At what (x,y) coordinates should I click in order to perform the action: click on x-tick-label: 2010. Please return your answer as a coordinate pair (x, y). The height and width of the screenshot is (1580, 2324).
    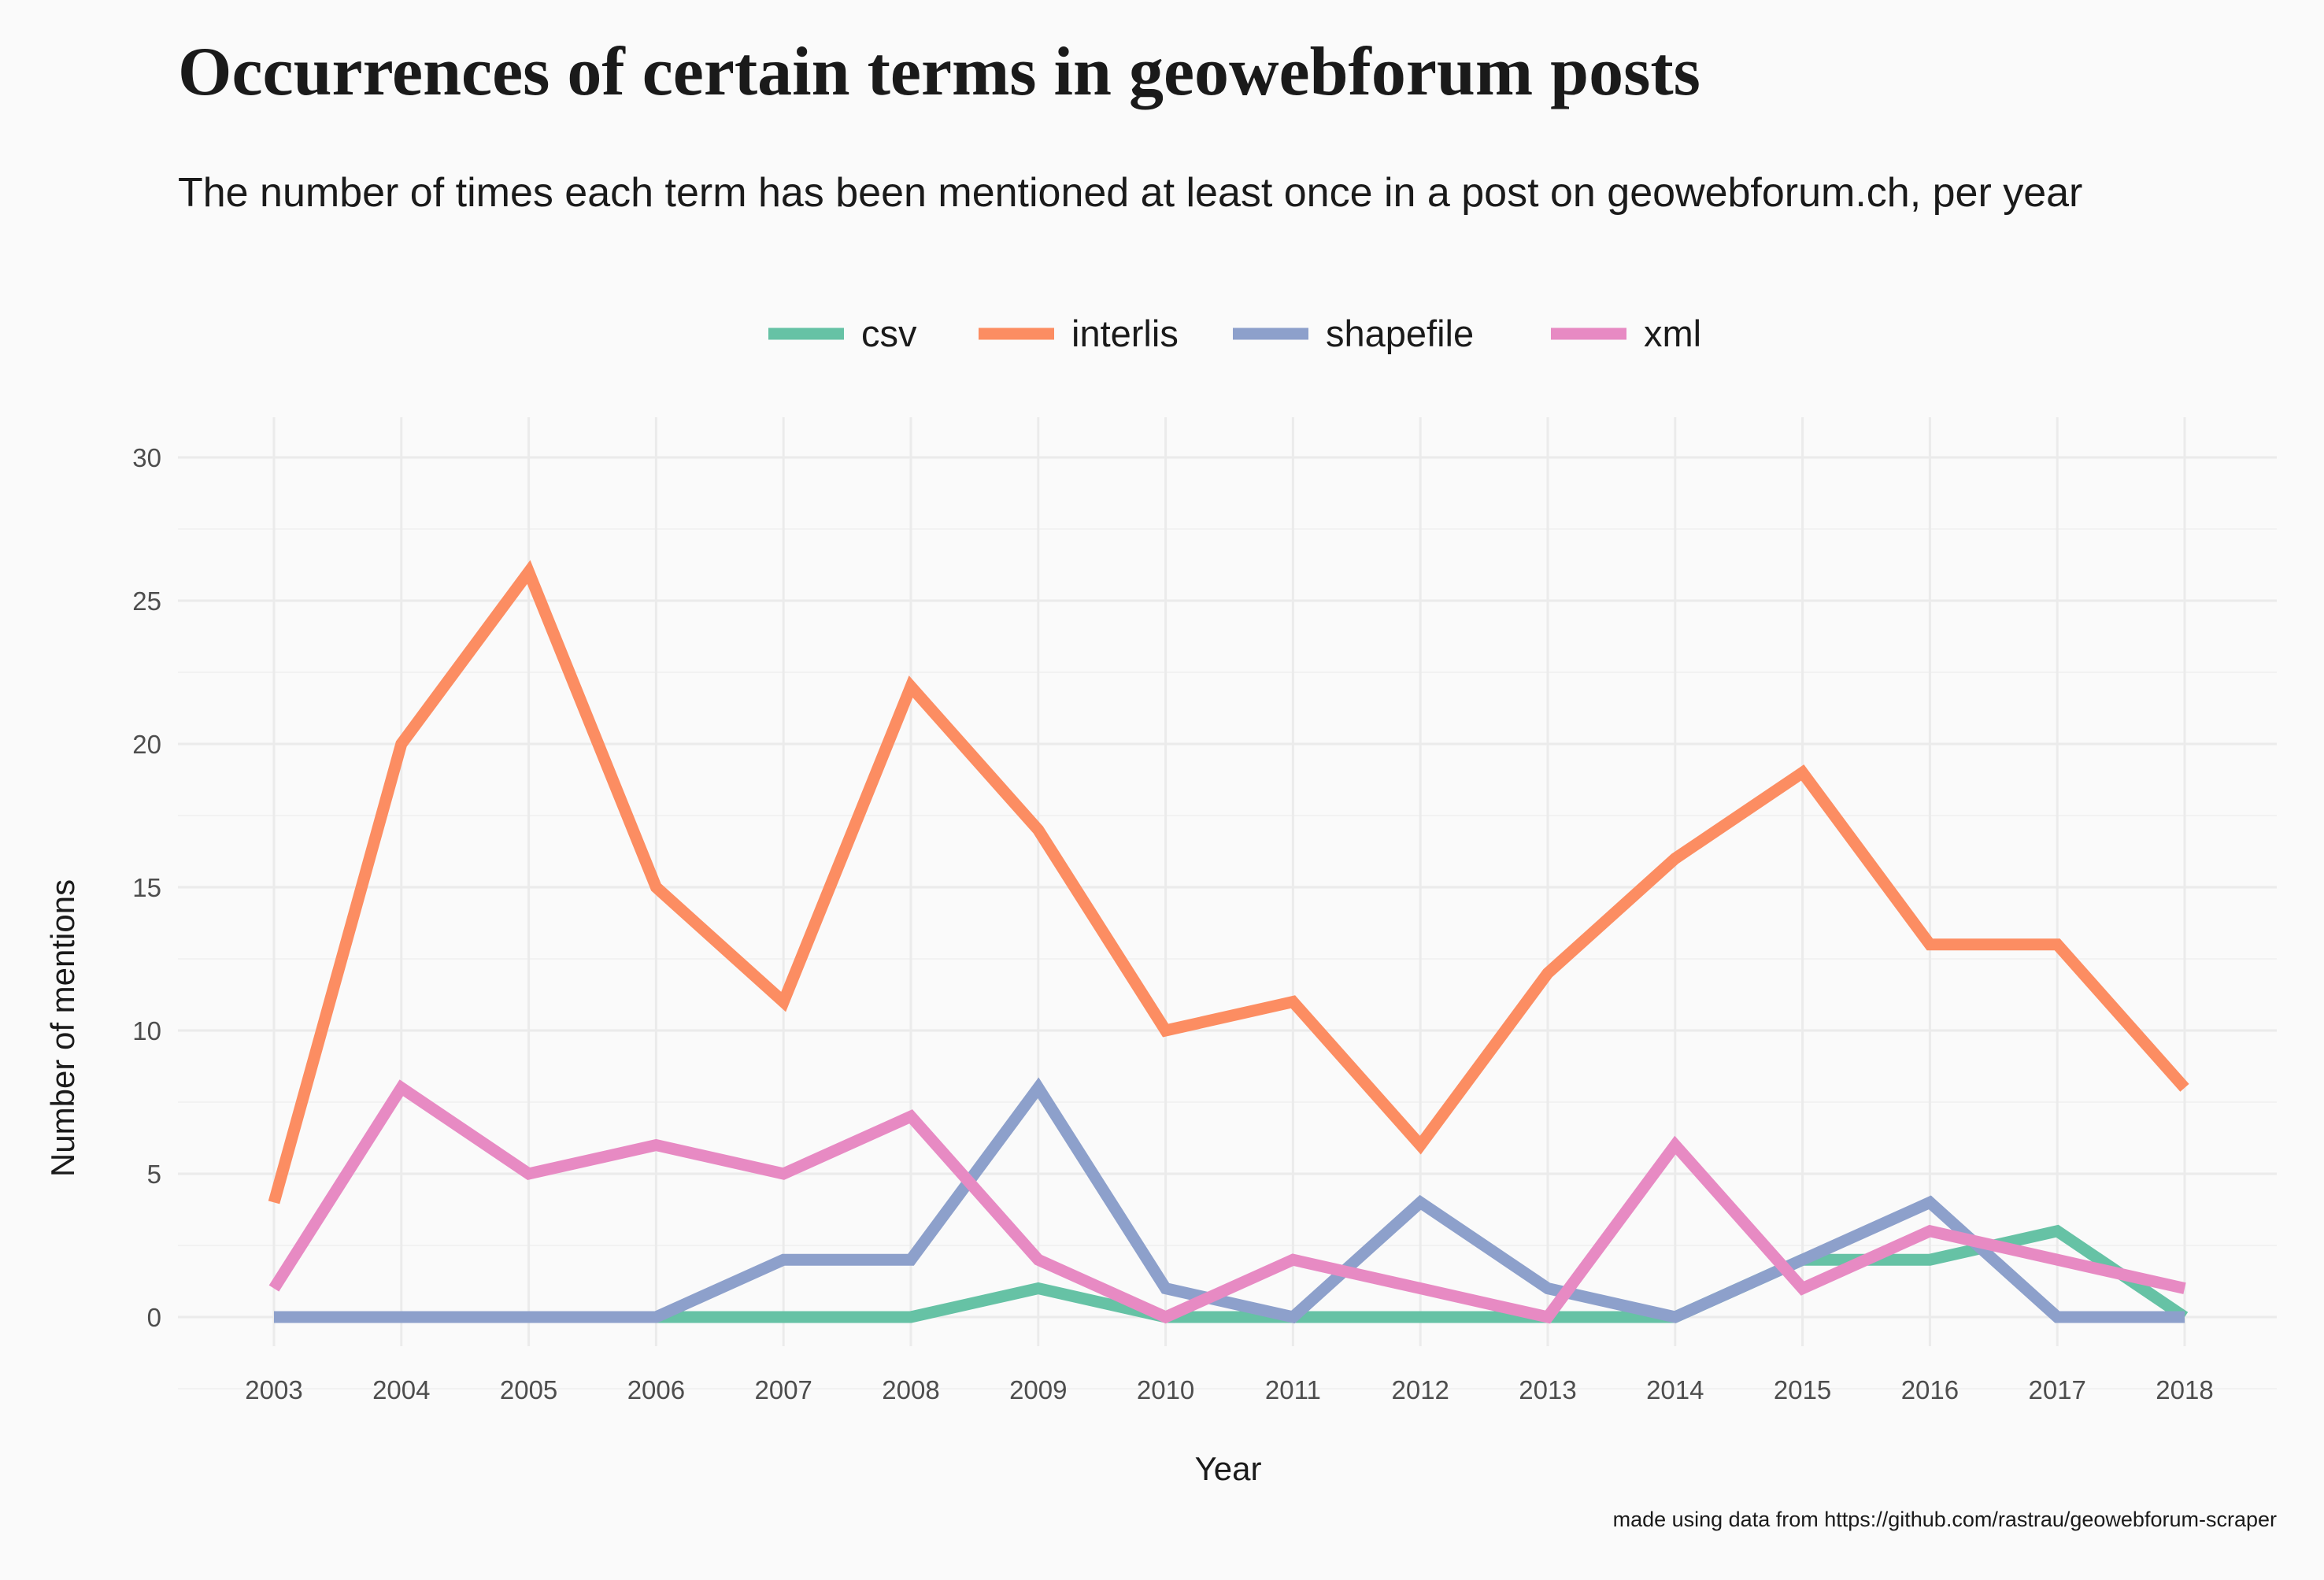
    Looking at the image, I should click on (1165, 1389).